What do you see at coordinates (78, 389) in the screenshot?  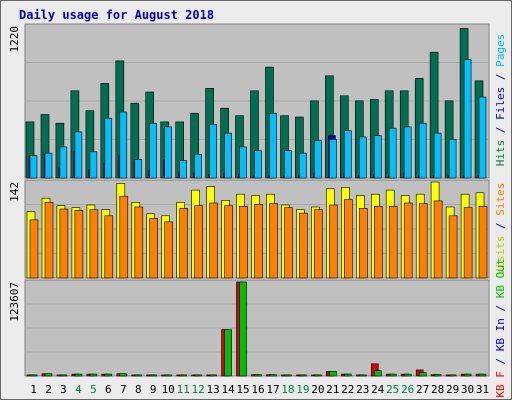 I see `x-tick-label: 4` at bounding box center [78, 389].